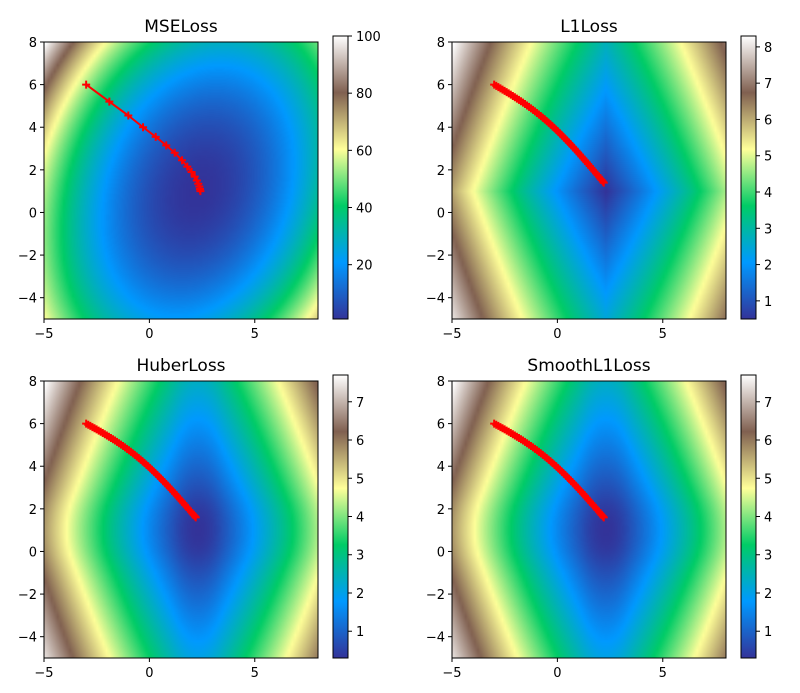 The height and width of the screenshot is (693, 800). I want to click on subplot-title: MSELoss, so click(181, 27).